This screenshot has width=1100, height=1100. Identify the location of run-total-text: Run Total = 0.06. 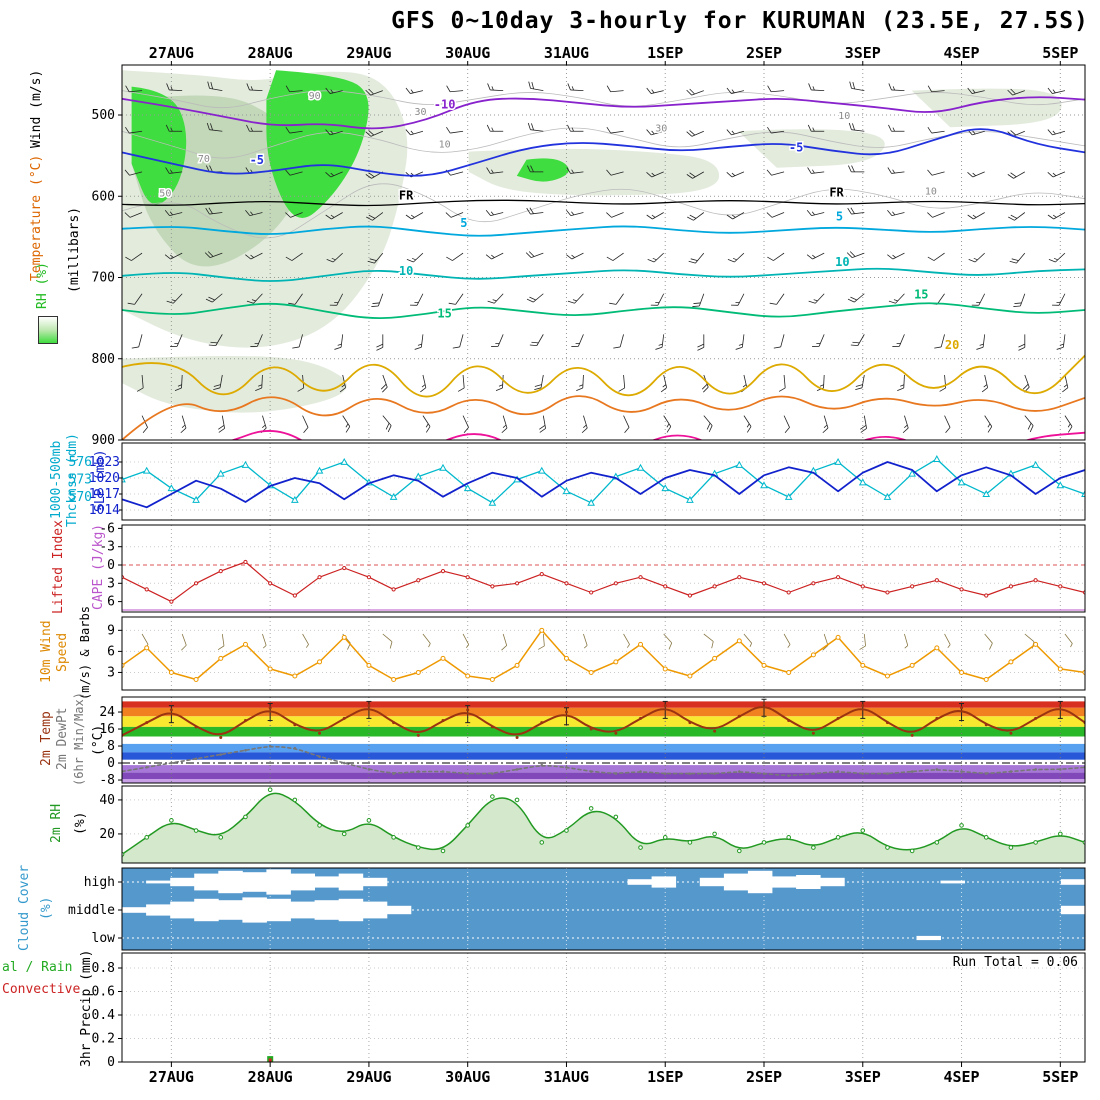
(1015, 962).